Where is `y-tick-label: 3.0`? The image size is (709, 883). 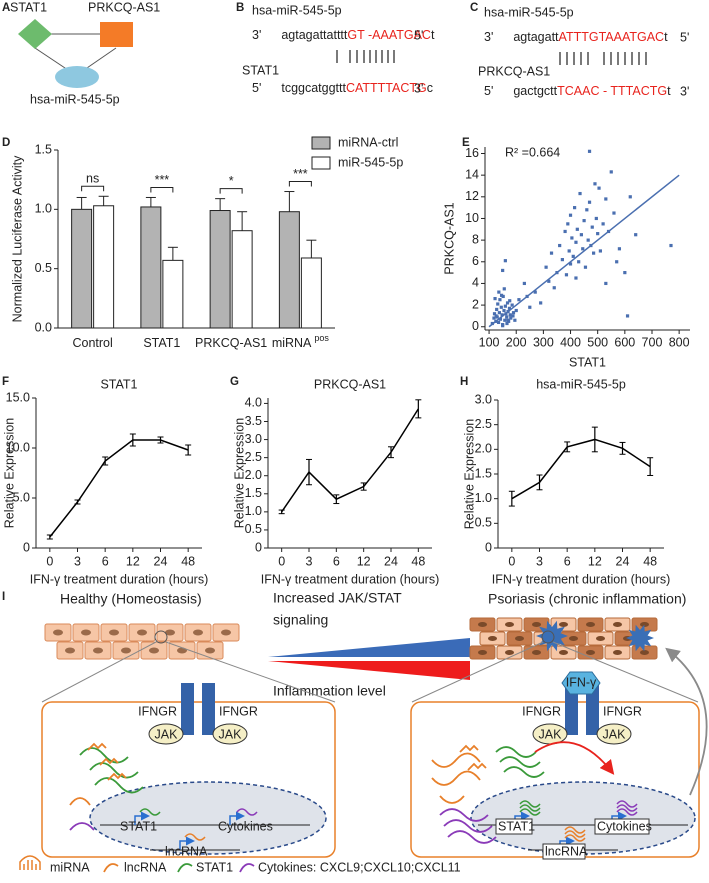 y-tick-label: 3.0 is located at coordinates (483, 399).